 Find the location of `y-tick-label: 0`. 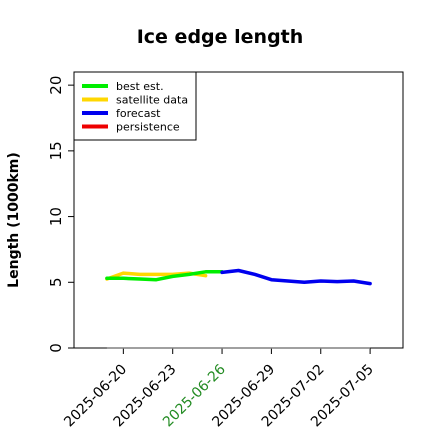

y-tick-label: 0 is located at coordinates (56, 348).